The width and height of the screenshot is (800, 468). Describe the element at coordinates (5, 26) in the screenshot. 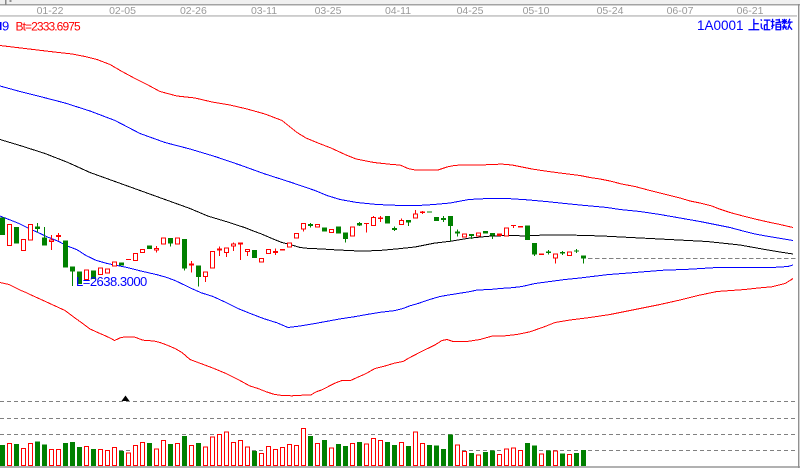

I see `svg-text: 9` at that location.